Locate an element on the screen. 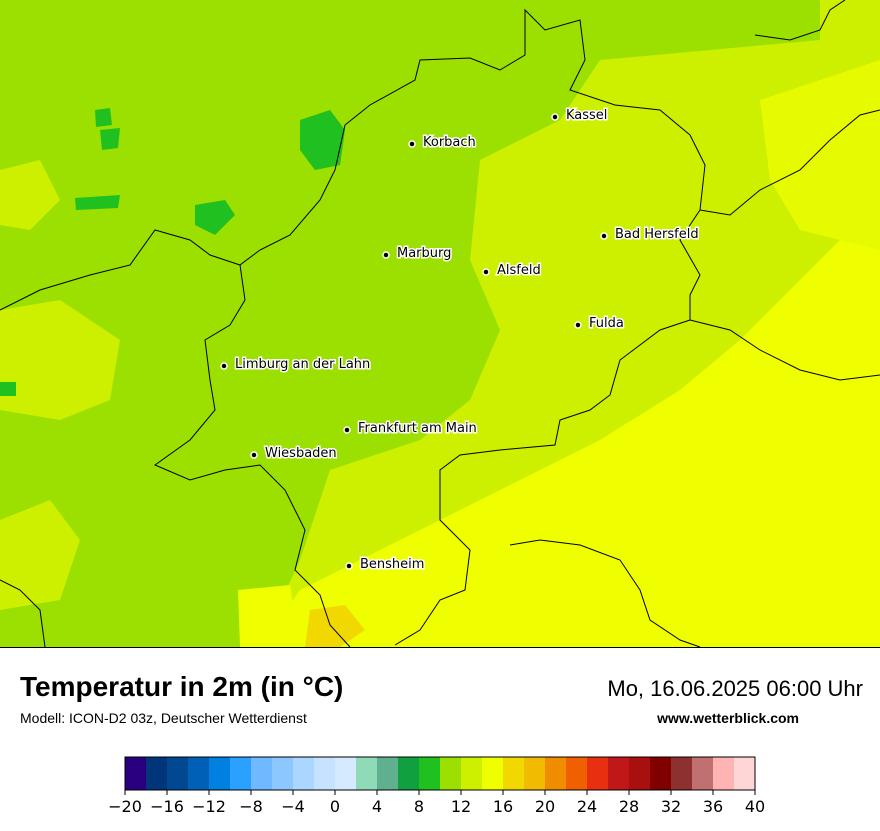  legend-tick-label: −20 is located at coordinates (125, 806).